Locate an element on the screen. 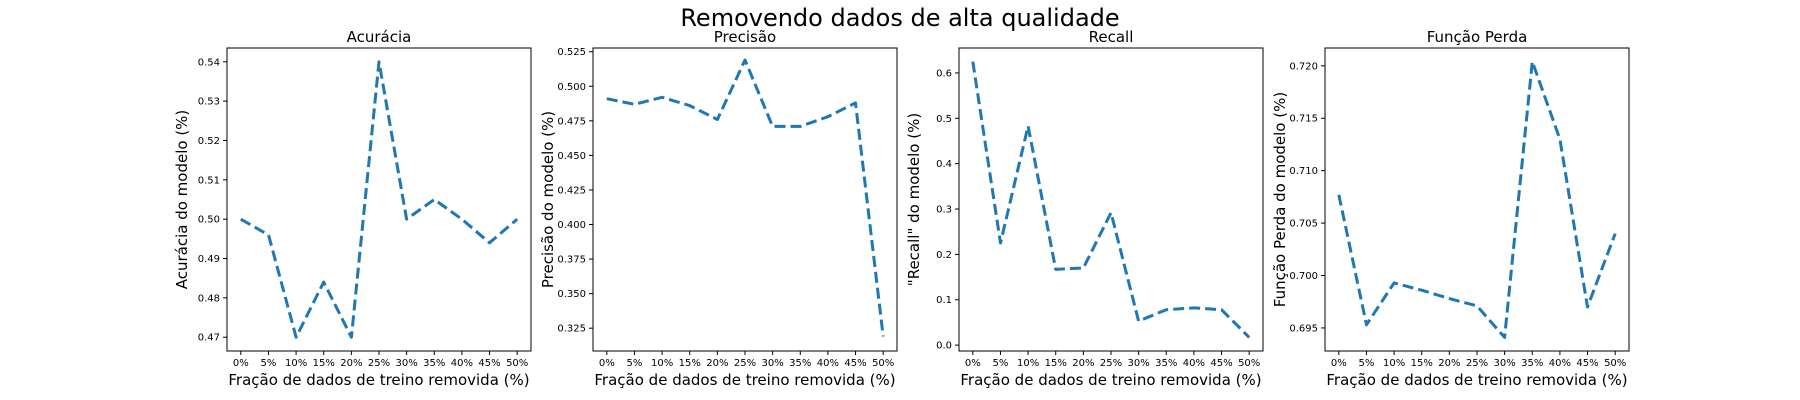 The height and width of the screenshot is (400, 1800). y-axis-label: Acurácia do modelo (%) is located at coordinates (182, 200).